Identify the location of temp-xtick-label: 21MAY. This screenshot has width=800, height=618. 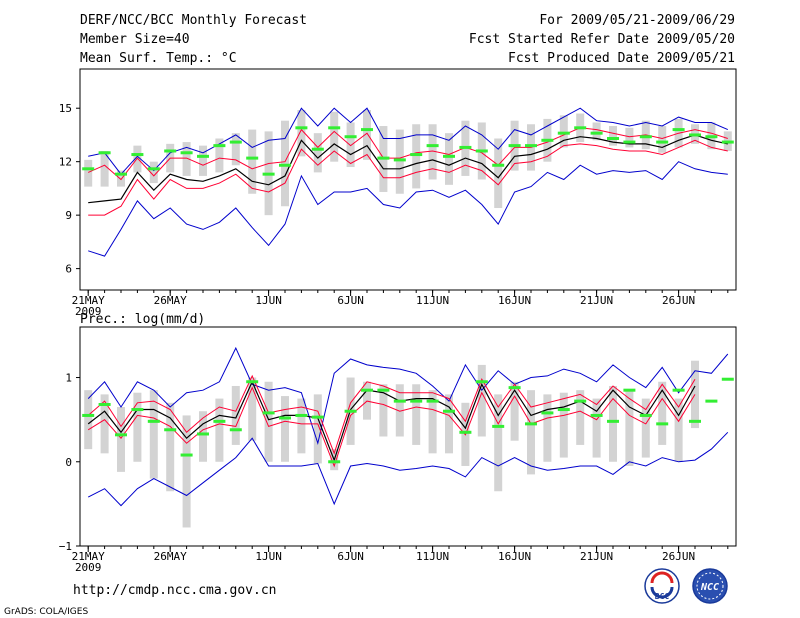
(88, 300).